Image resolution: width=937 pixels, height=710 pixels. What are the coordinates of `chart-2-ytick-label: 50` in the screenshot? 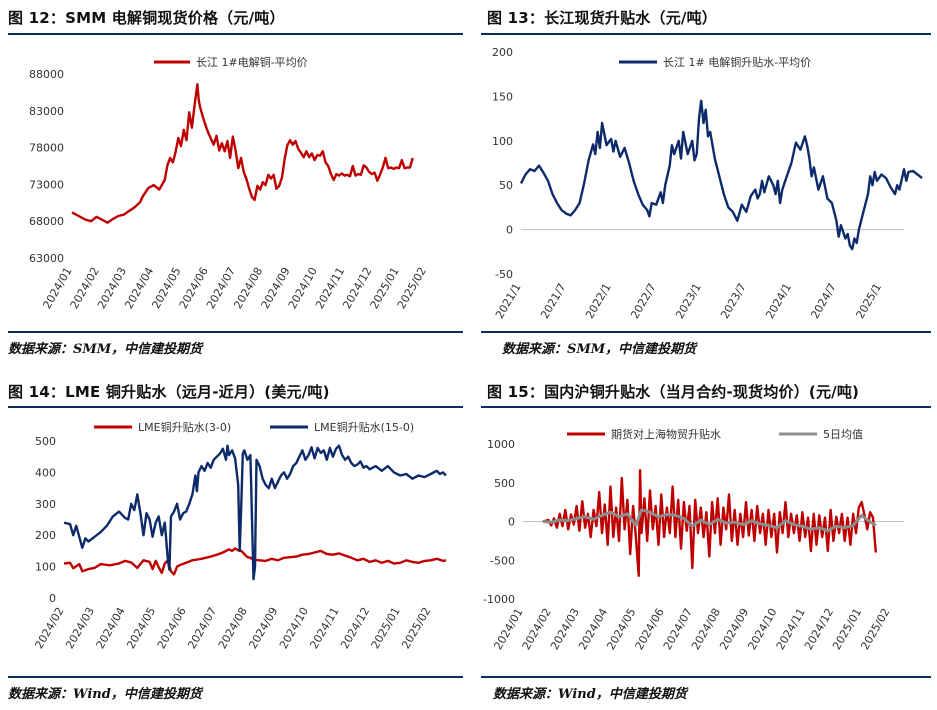 It's located at (506, 185).